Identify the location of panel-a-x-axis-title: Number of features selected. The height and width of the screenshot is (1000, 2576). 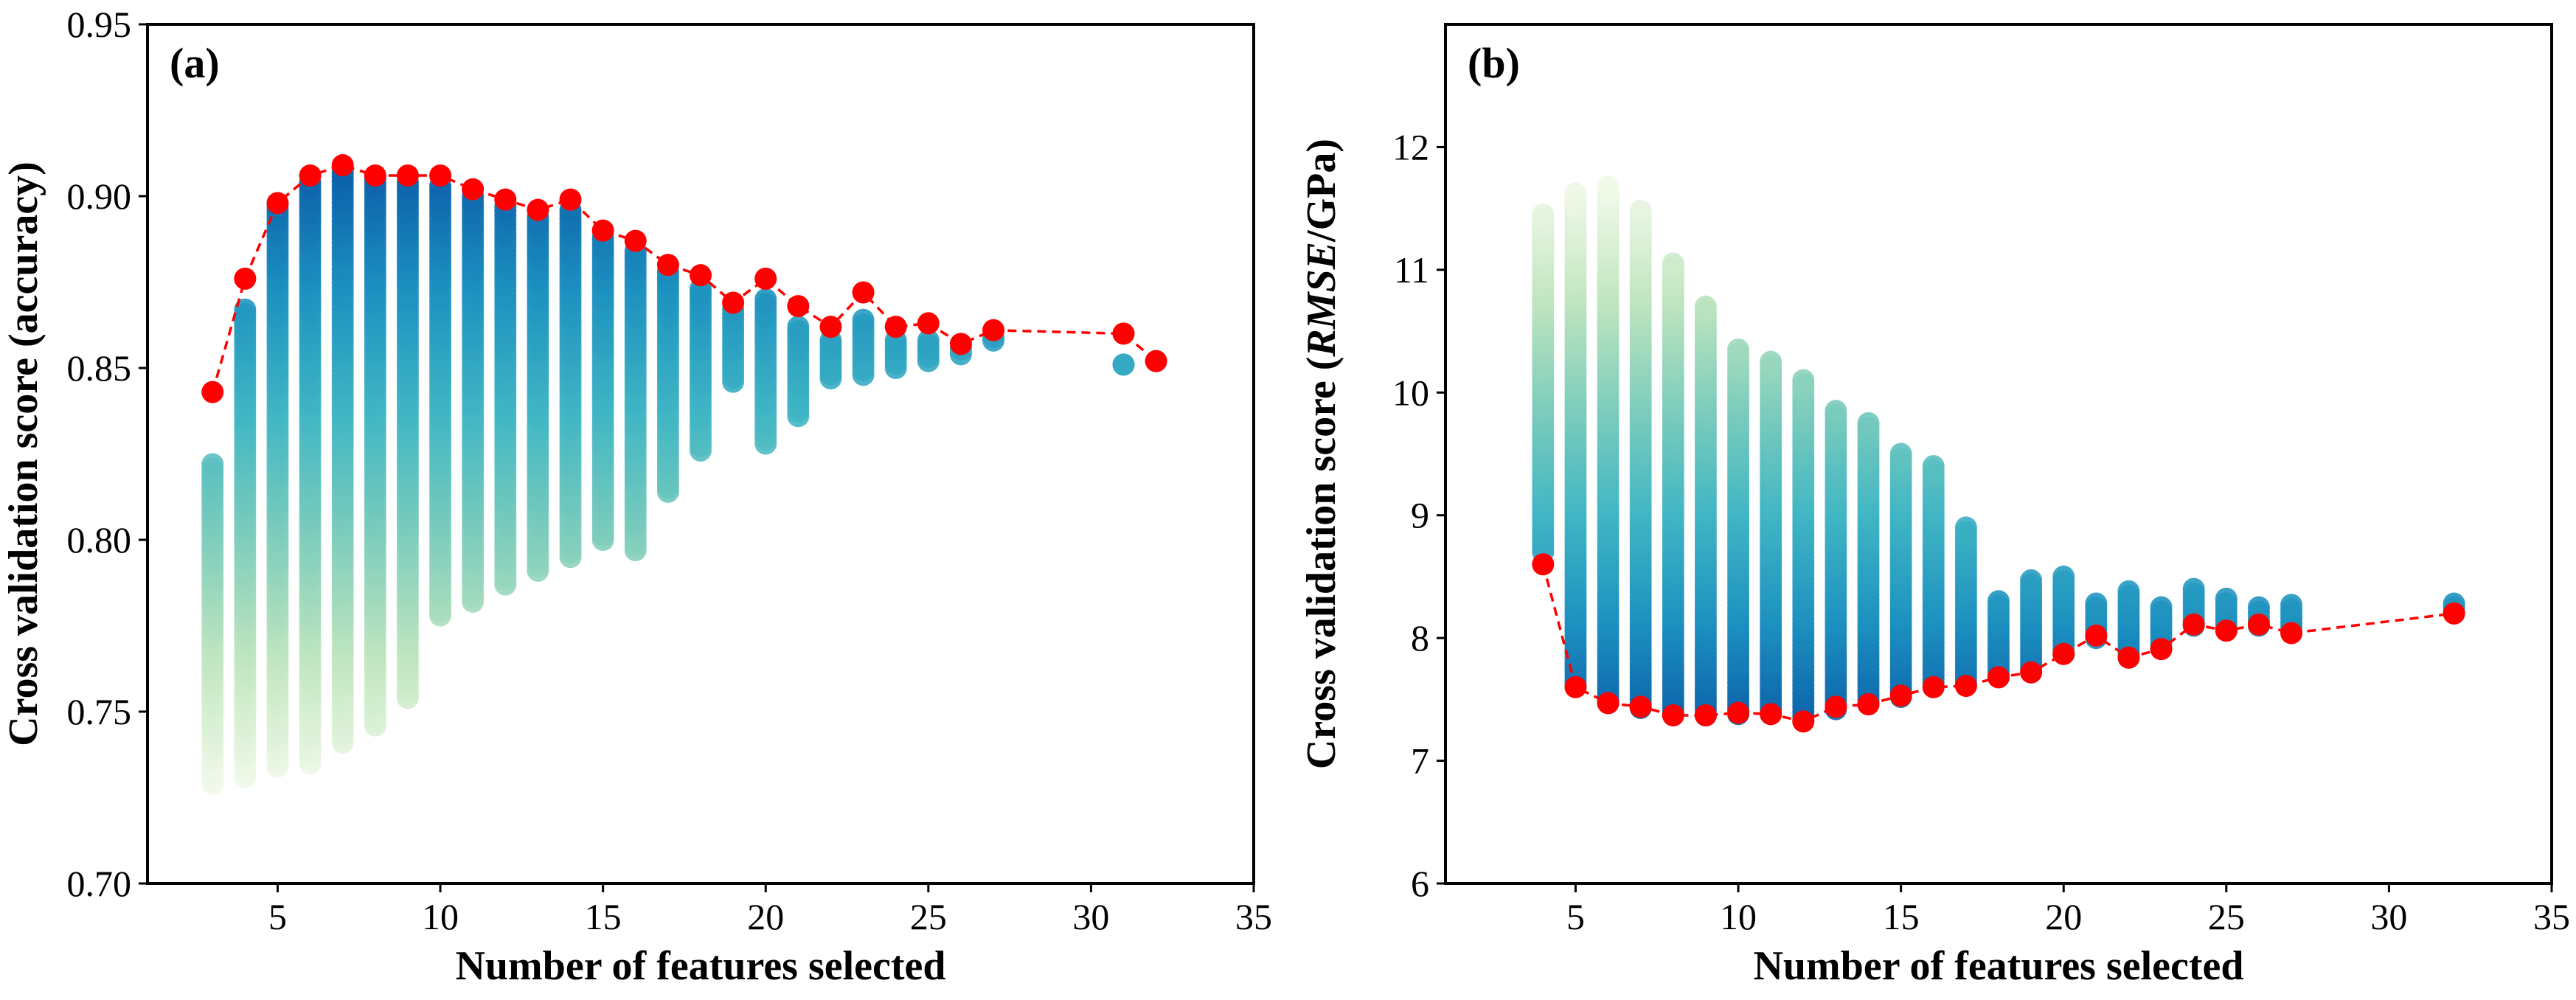
(700, 966).